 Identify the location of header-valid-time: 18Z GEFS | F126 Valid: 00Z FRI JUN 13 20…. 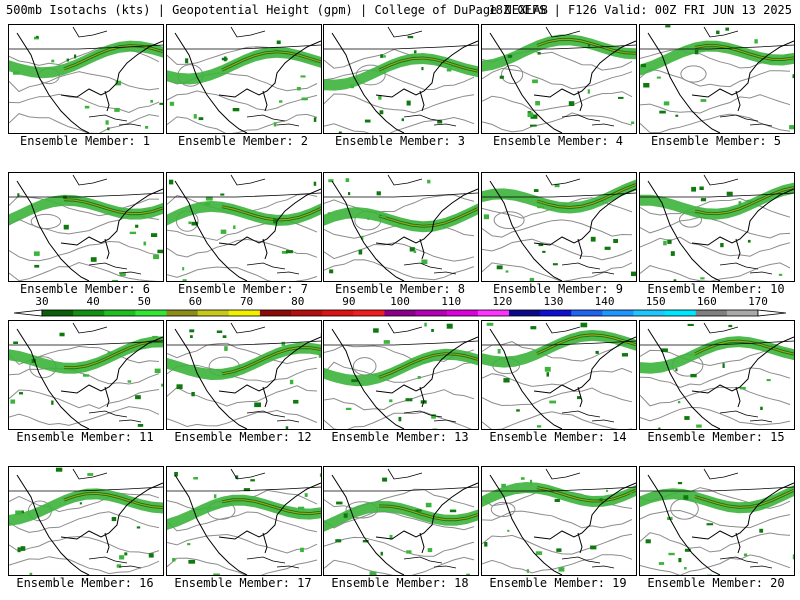
(640, 10).